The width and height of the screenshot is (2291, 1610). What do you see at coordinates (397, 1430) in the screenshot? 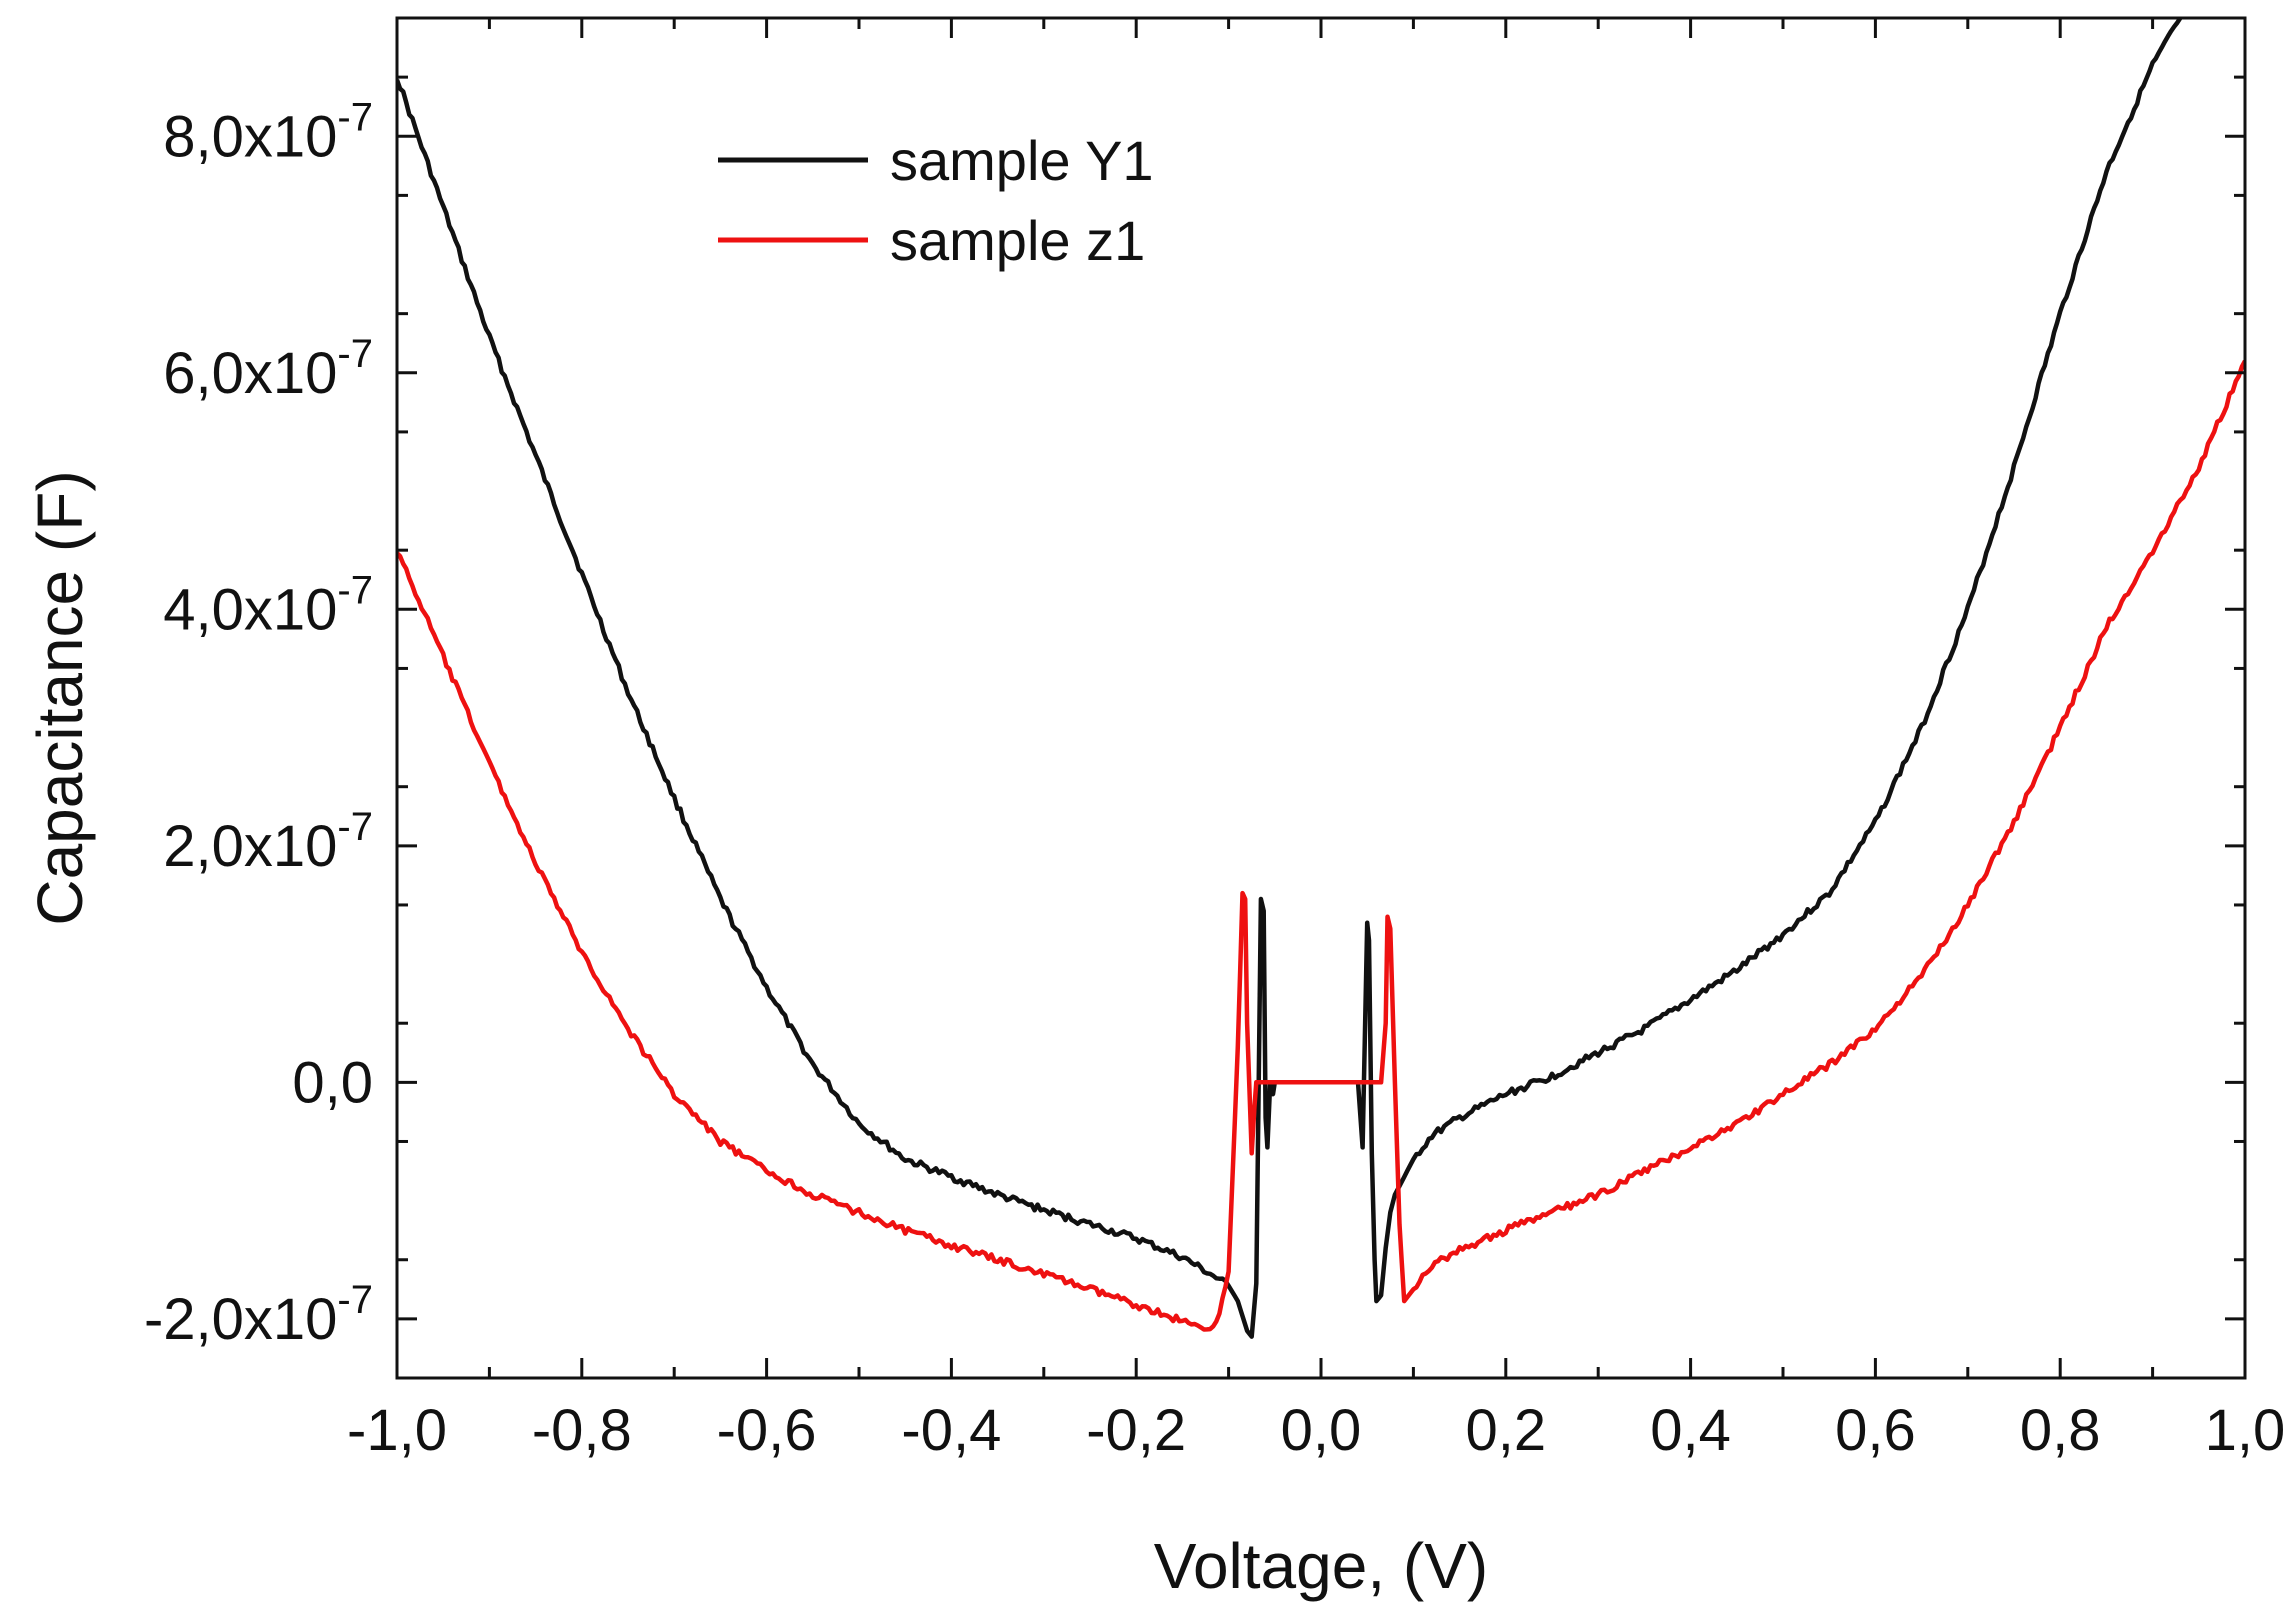
I see `x-tick-label: -1,0` at bounding box center [397, 1430].